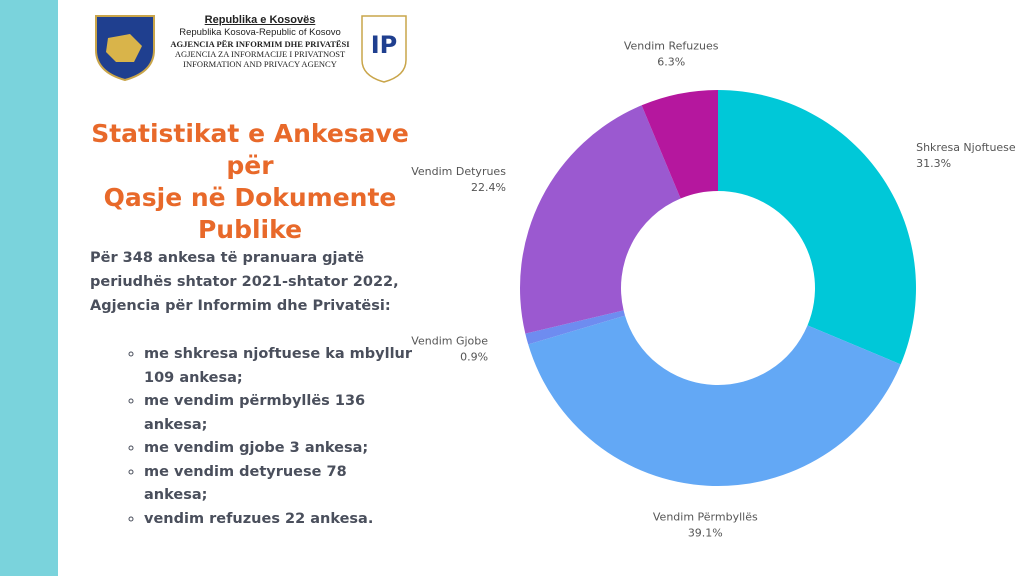 This screenshot has height=576, width=1024. What do you see at coordinates (260, 54) in the screenshot?
I see `header-line: AGJENCIA ZA INFORMACIJE I PRIVATNOST` at bounding box center [260, 54].